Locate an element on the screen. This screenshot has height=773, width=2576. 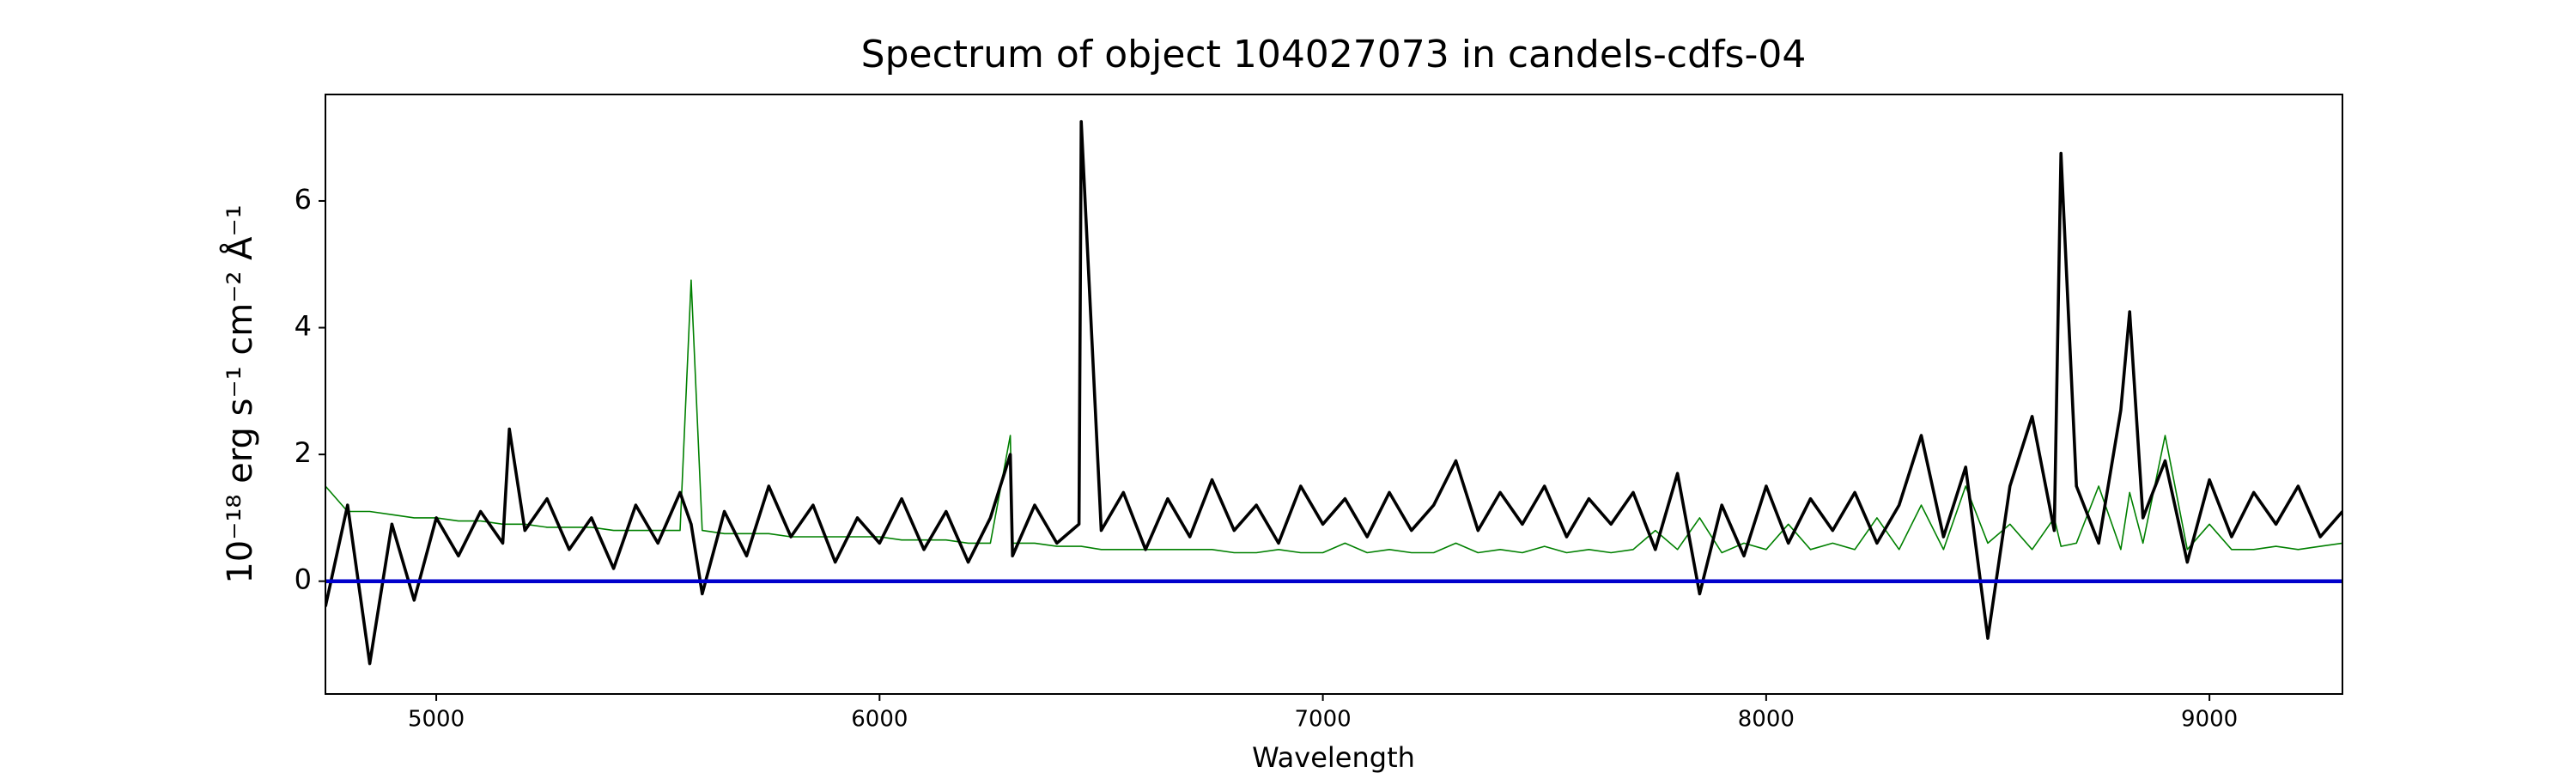
x-tick-label: 7000 is located at coordinates (1323, 720).